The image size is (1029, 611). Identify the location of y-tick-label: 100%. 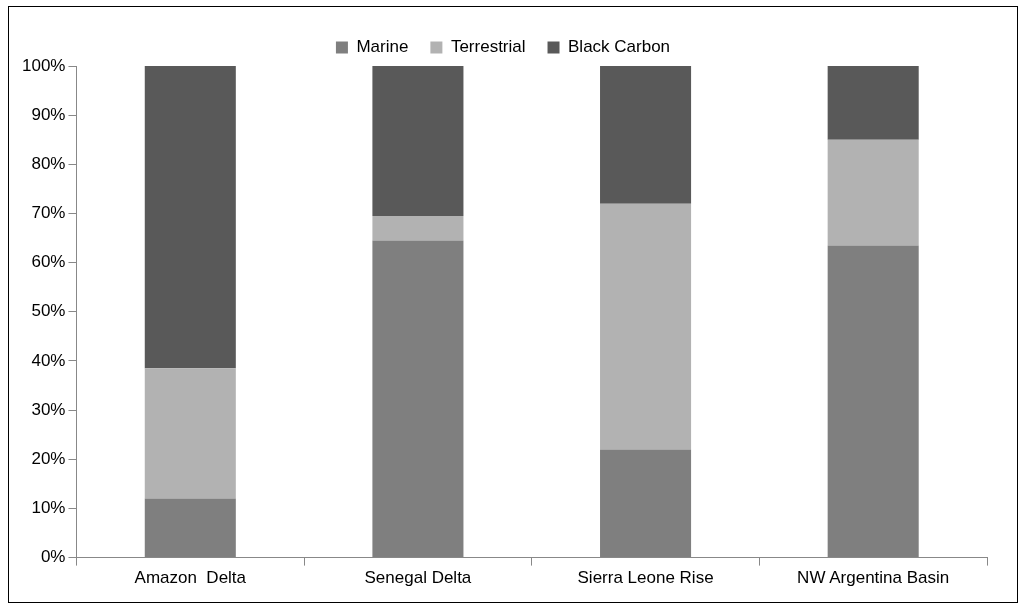
(44, 65).